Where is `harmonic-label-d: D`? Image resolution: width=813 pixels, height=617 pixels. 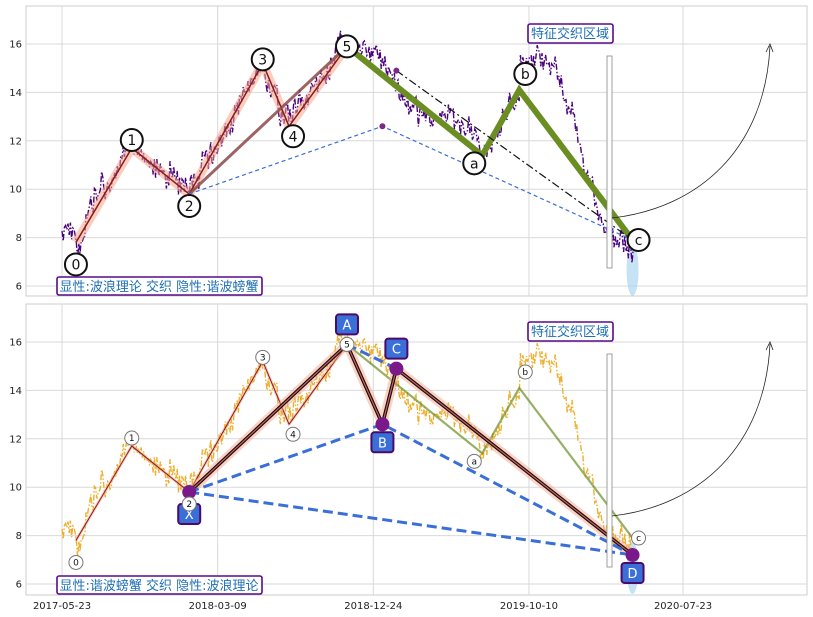
harmonic-label-d: D is located at coordinates (633, 574).